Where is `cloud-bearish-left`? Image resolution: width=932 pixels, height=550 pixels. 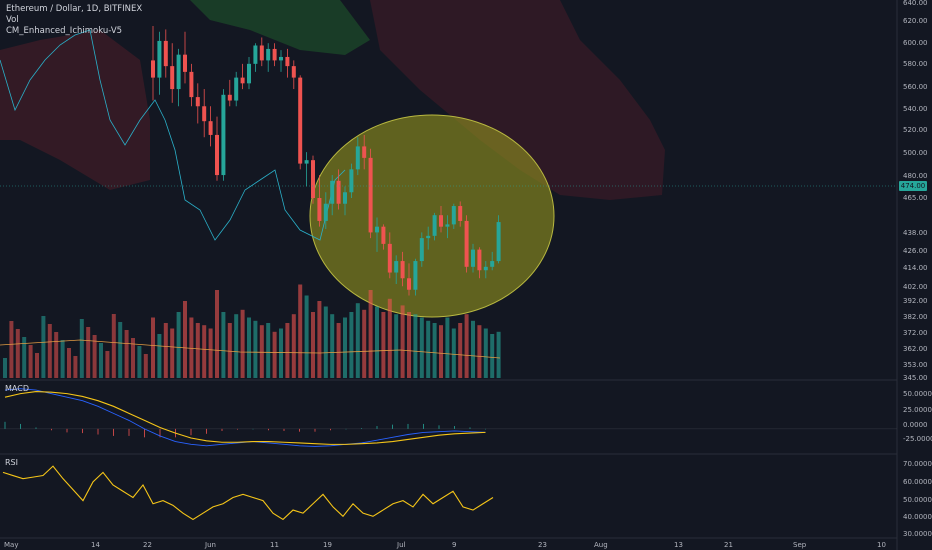
cloud-bearish-left is located at coordinates (75, 110).